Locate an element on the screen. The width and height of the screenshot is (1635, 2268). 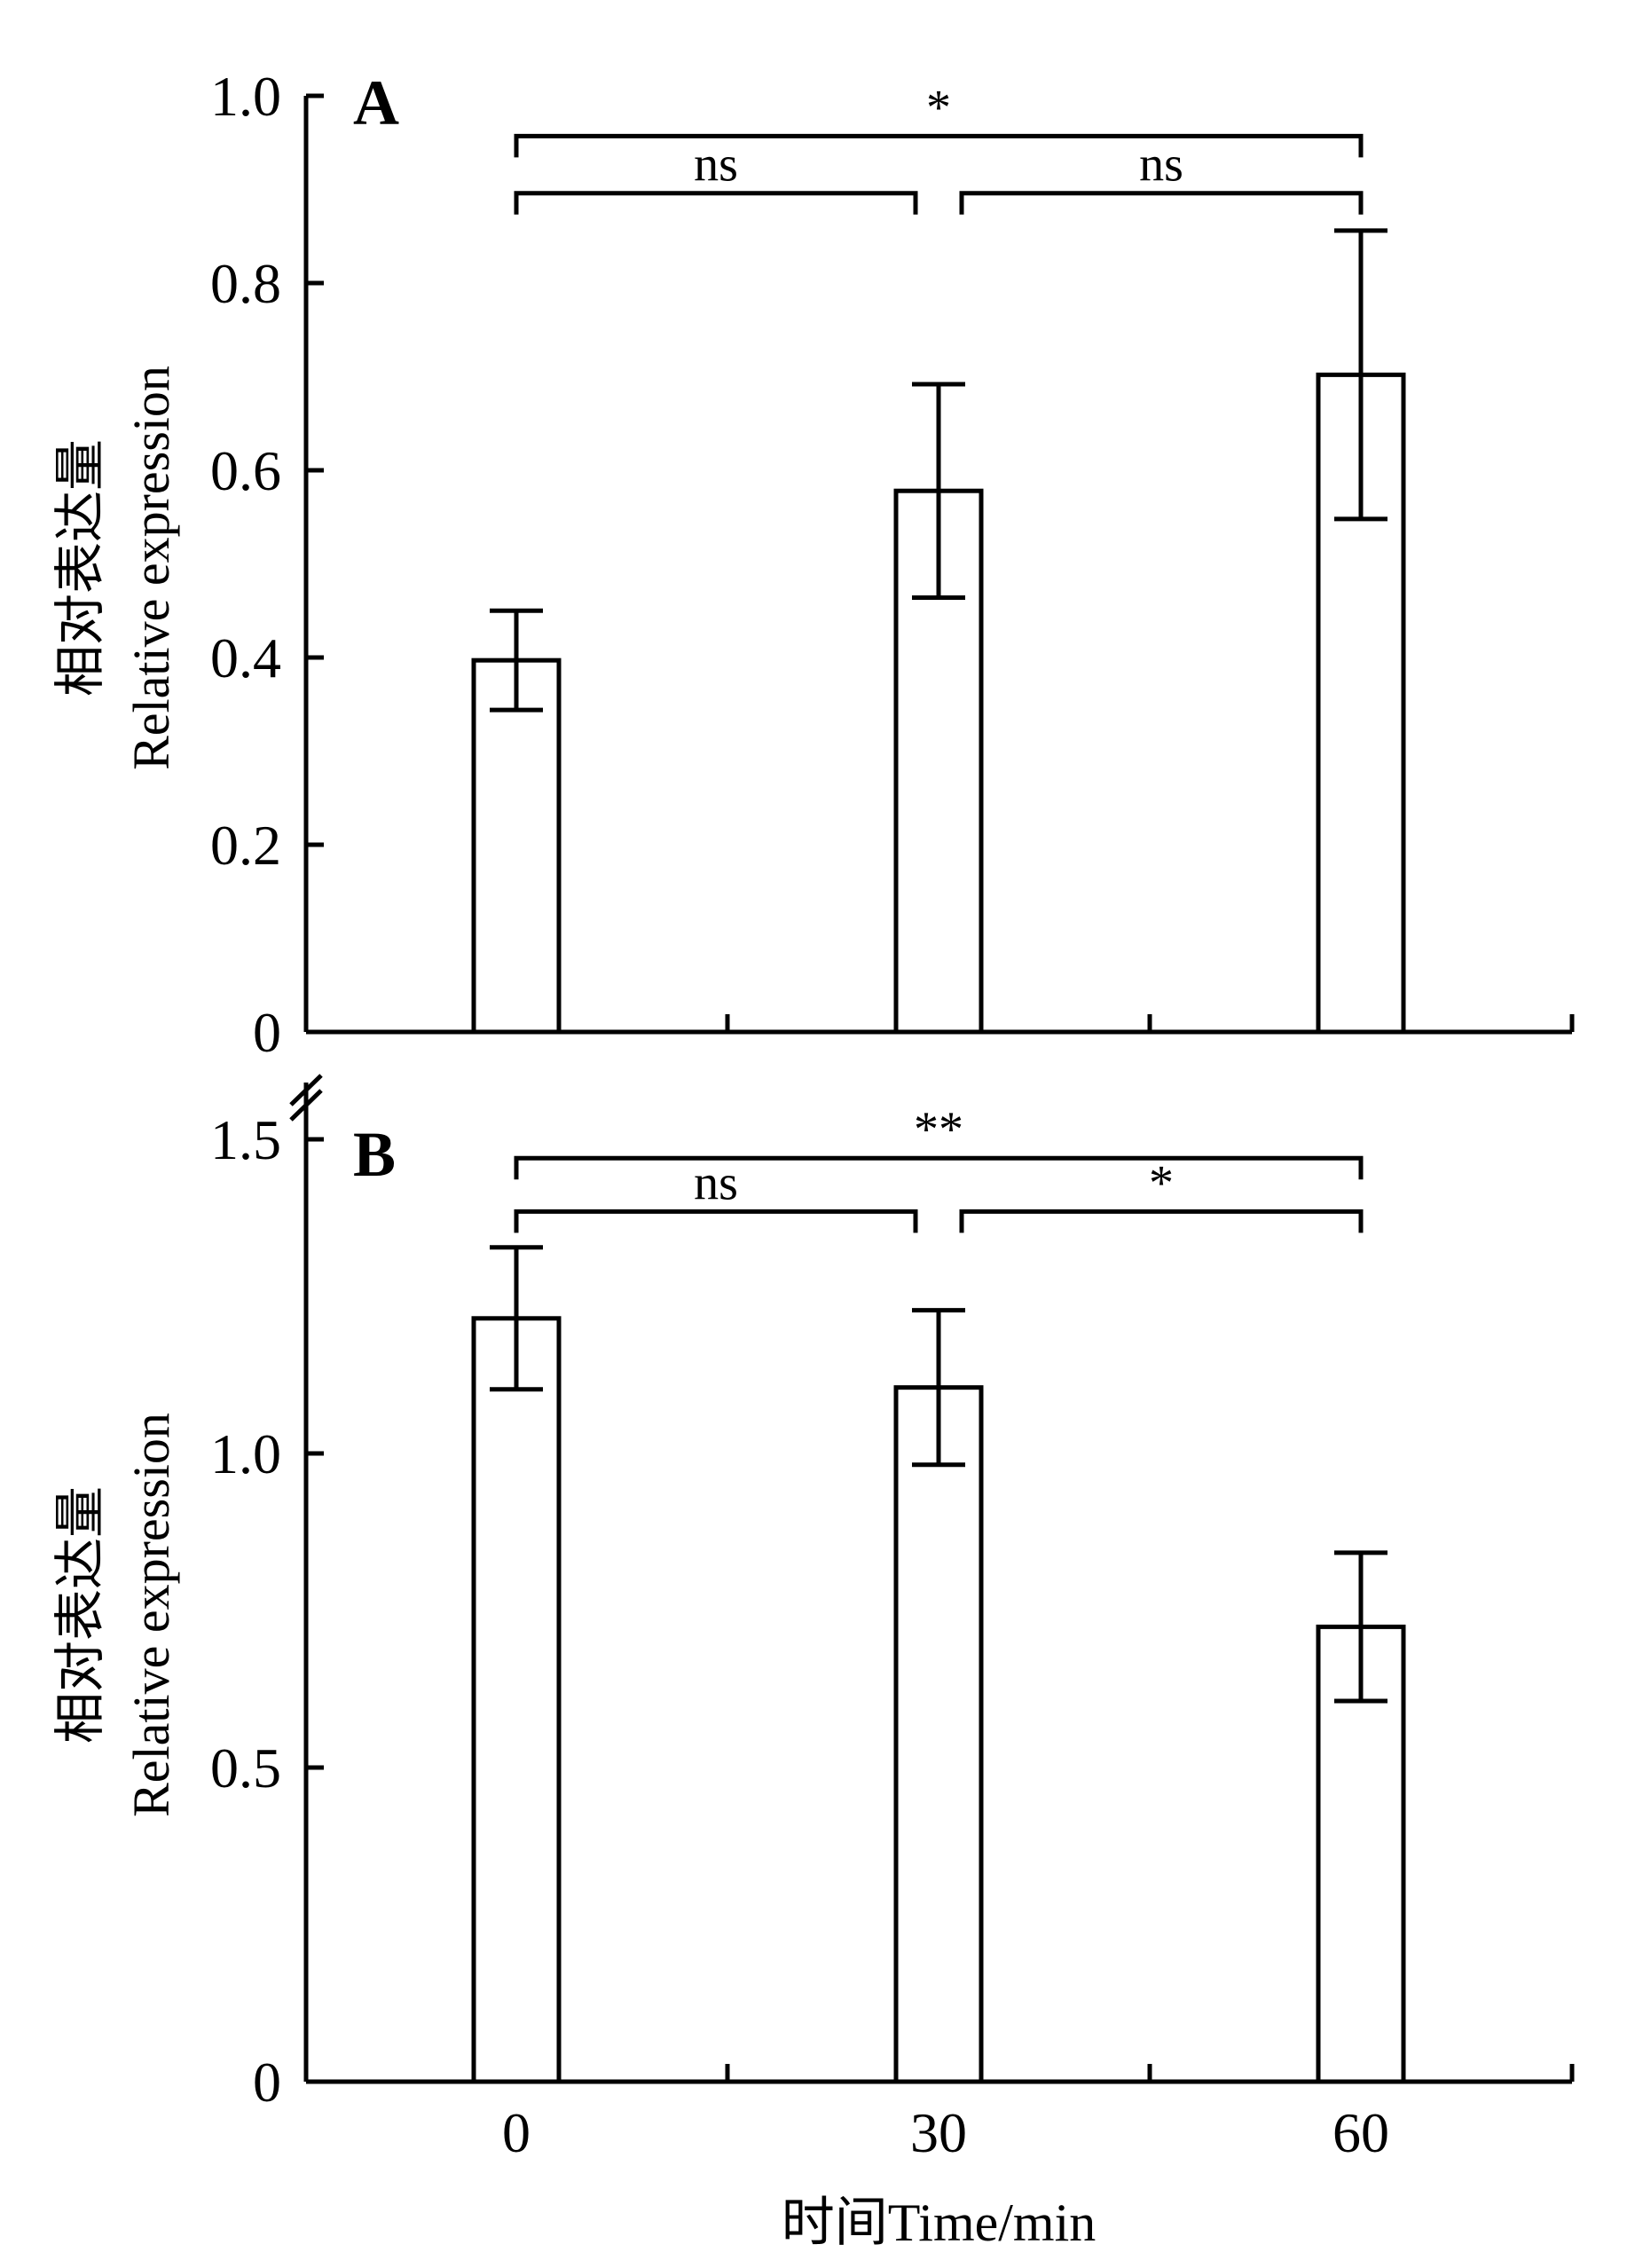
panel-b-y-tick-label: 1.5 is located at coordinates (245, 1139).